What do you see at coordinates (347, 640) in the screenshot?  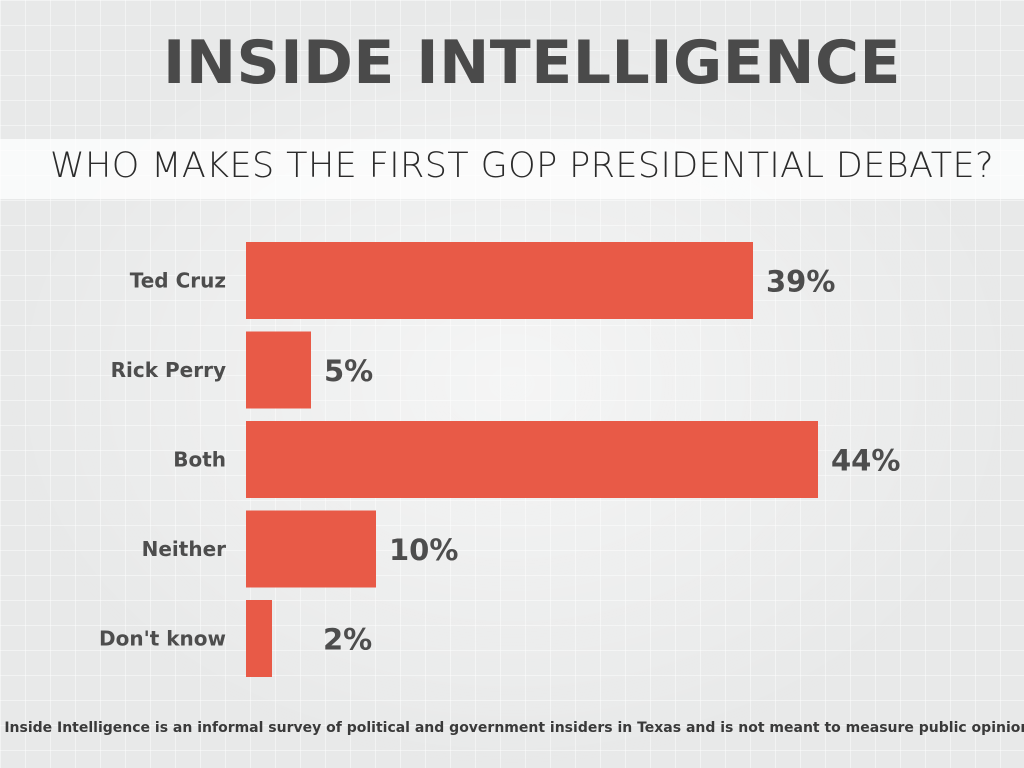 I see `value-label: 2%` at bounding box center [347, 640].